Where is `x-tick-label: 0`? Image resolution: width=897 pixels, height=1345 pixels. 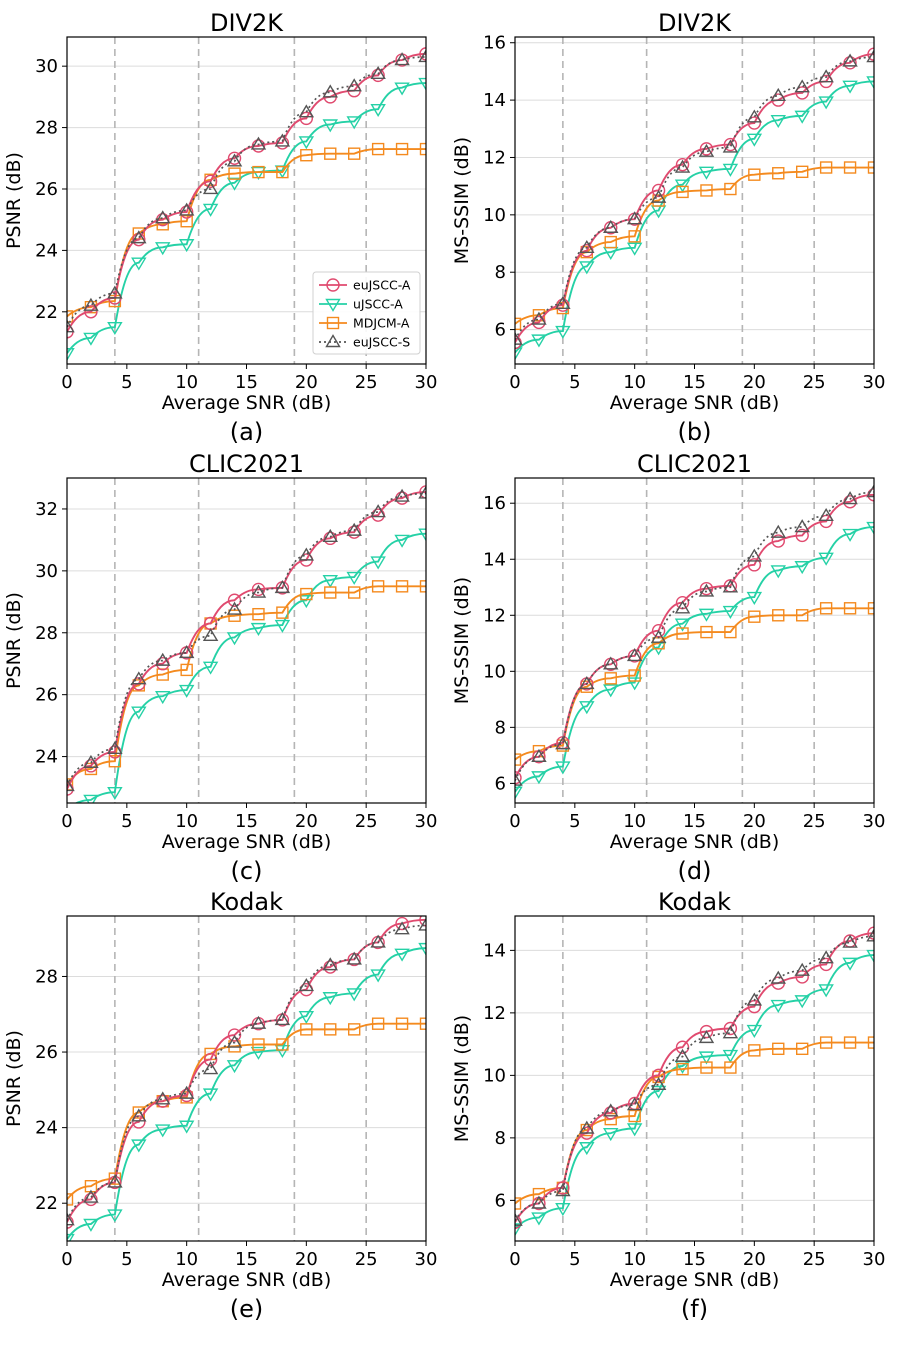
x-tick-label: 0 is located at coordinates (514, 821).